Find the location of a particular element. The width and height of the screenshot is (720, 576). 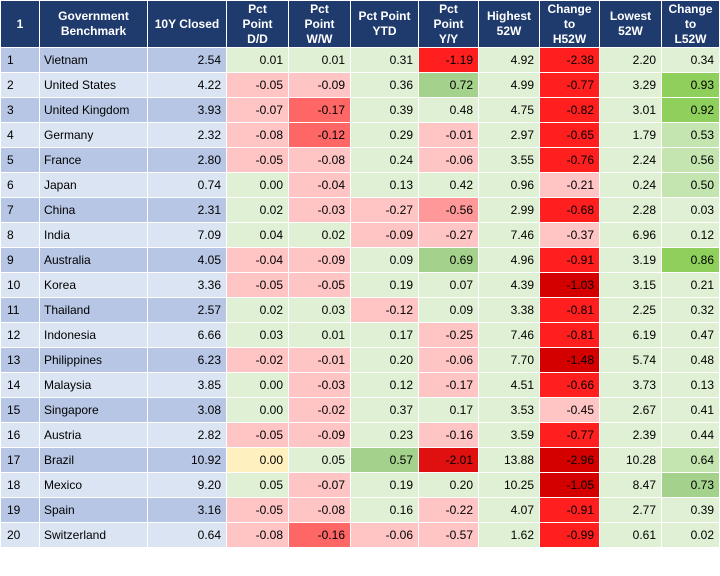

chg-l52w-cell: 0.93 is located at coordinates (690, 85).